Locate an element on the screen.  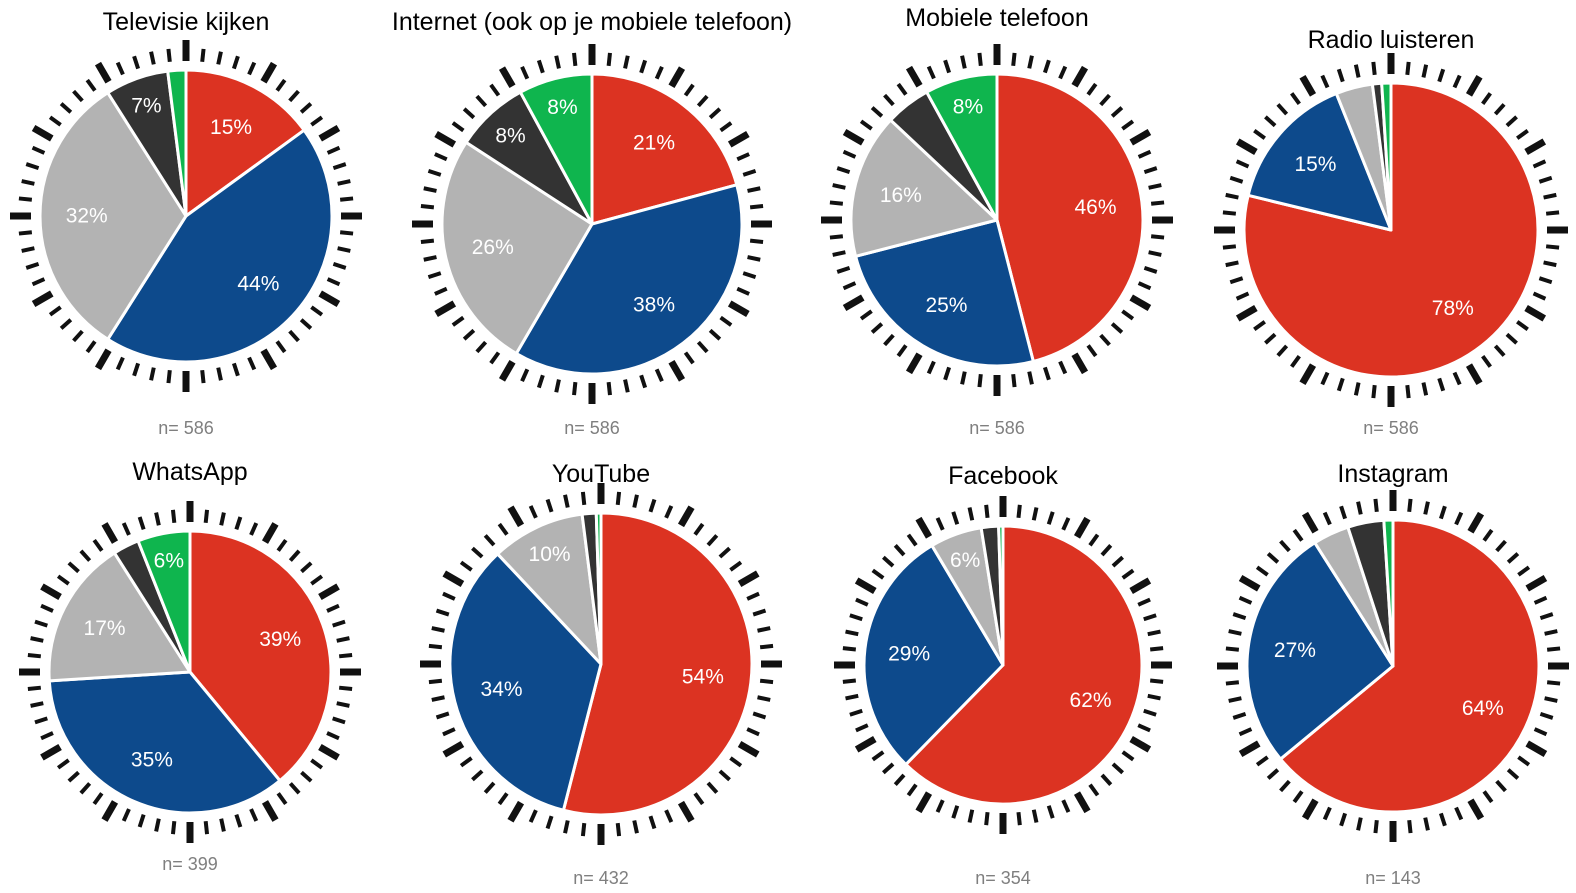
sample-size-label: n= 586 is located at coordinates (186, 428).